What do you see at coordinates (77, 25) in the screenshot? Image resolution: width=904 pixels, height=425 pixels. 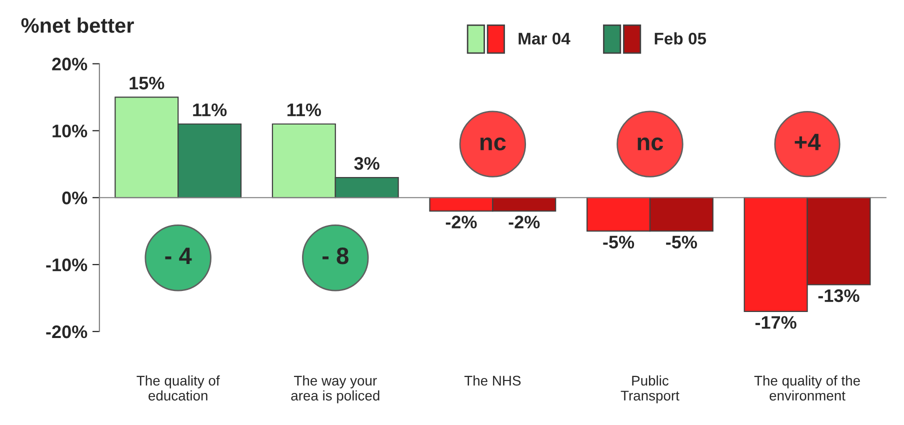 I see `y-axis-title: %net better` at bounding box center [77, 25].